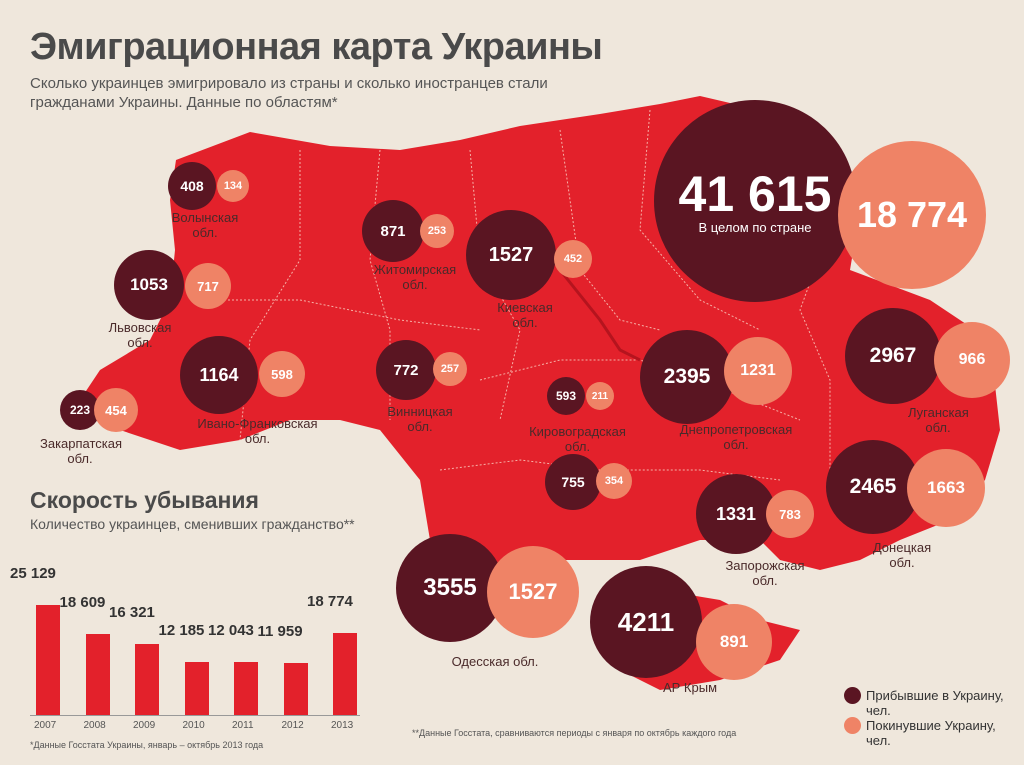 This screenshot has width=1024, height=765. What do you see at coordinates (82, 602) in the screenshot?
I see `bar-value-label: 18 609` at bounding box center [82, 602].